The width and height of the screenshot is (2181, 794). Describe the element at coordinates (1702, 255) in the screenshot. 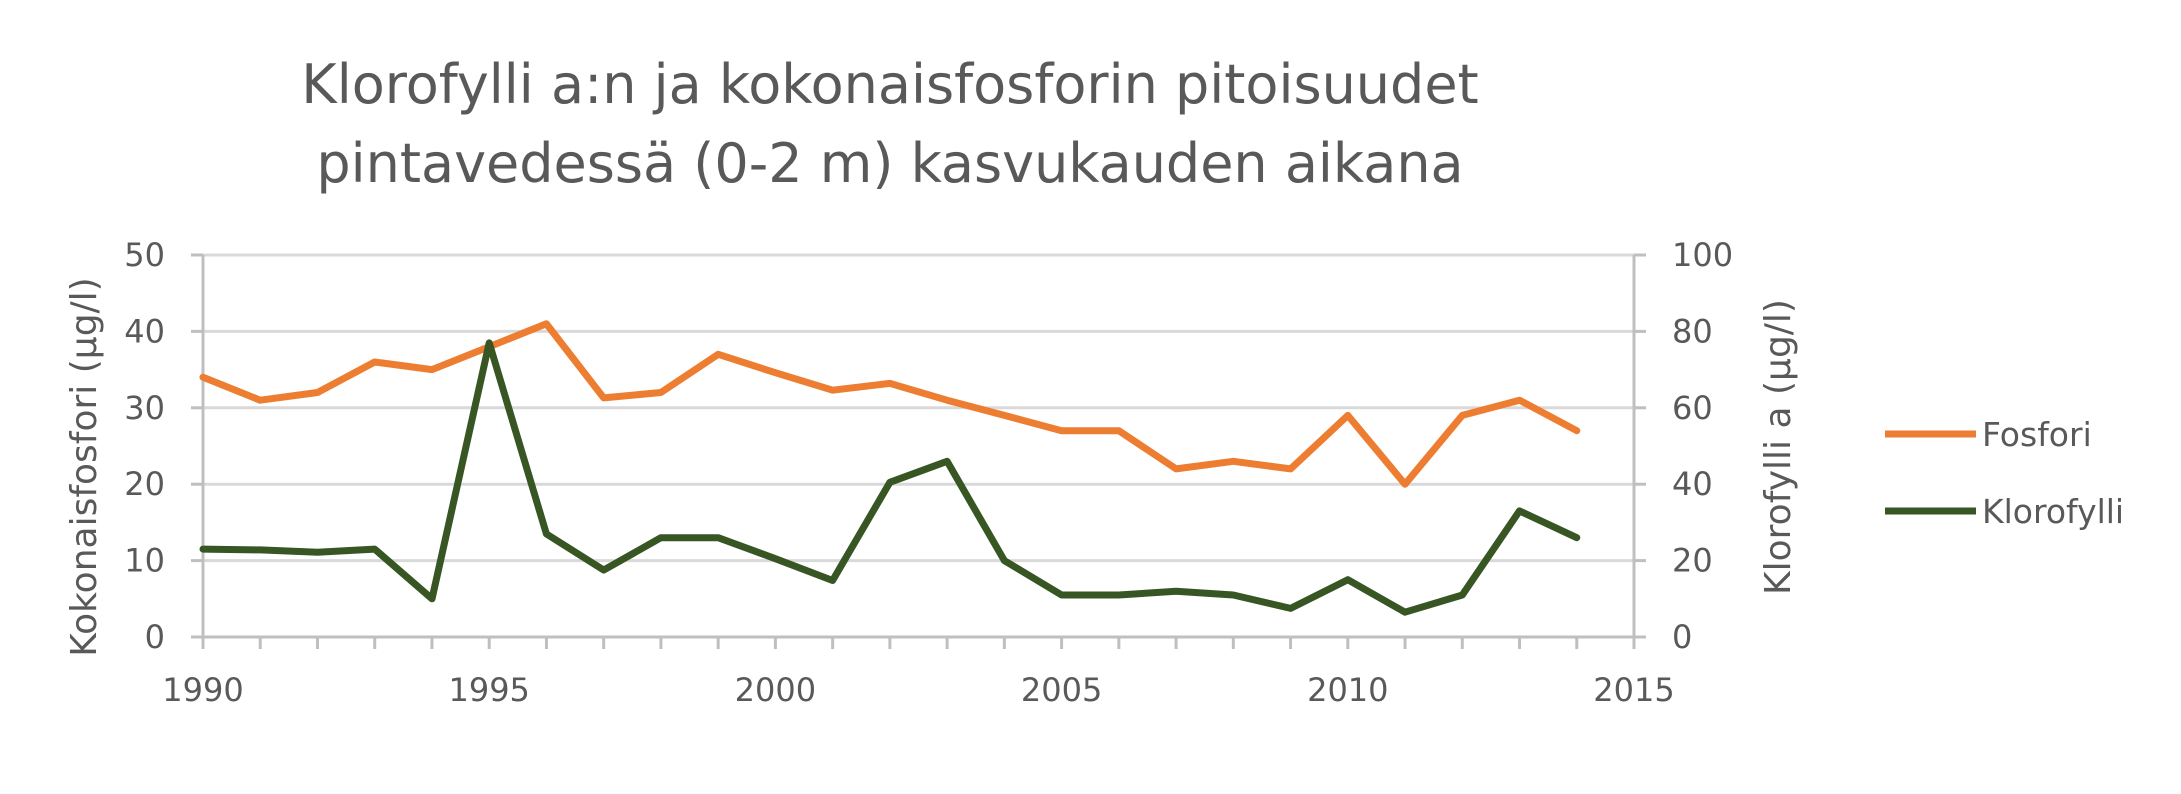

I see `y-tick-label-right: 100` at that location.